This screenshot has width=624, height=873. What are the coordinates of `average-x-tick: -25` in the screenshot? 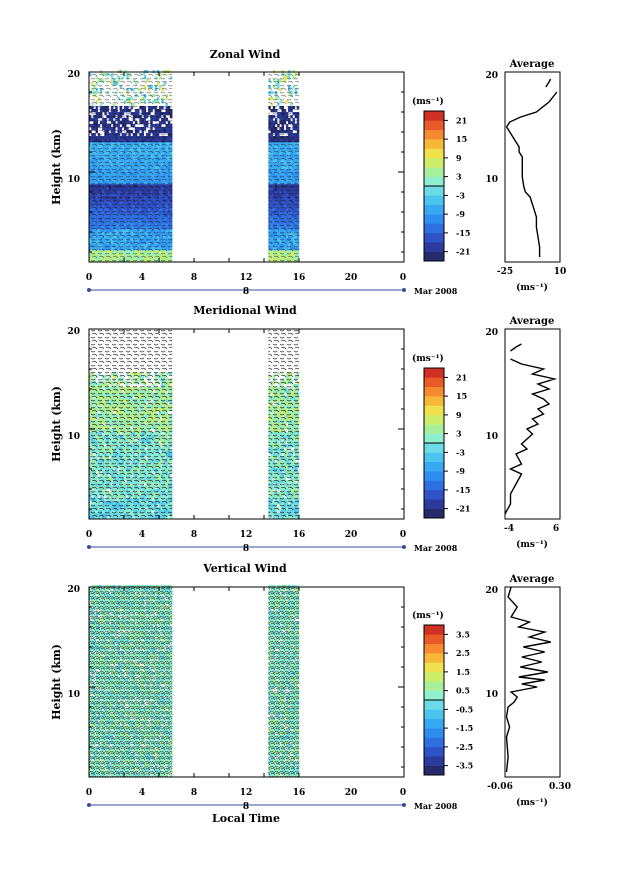 It's located at (505, 272).